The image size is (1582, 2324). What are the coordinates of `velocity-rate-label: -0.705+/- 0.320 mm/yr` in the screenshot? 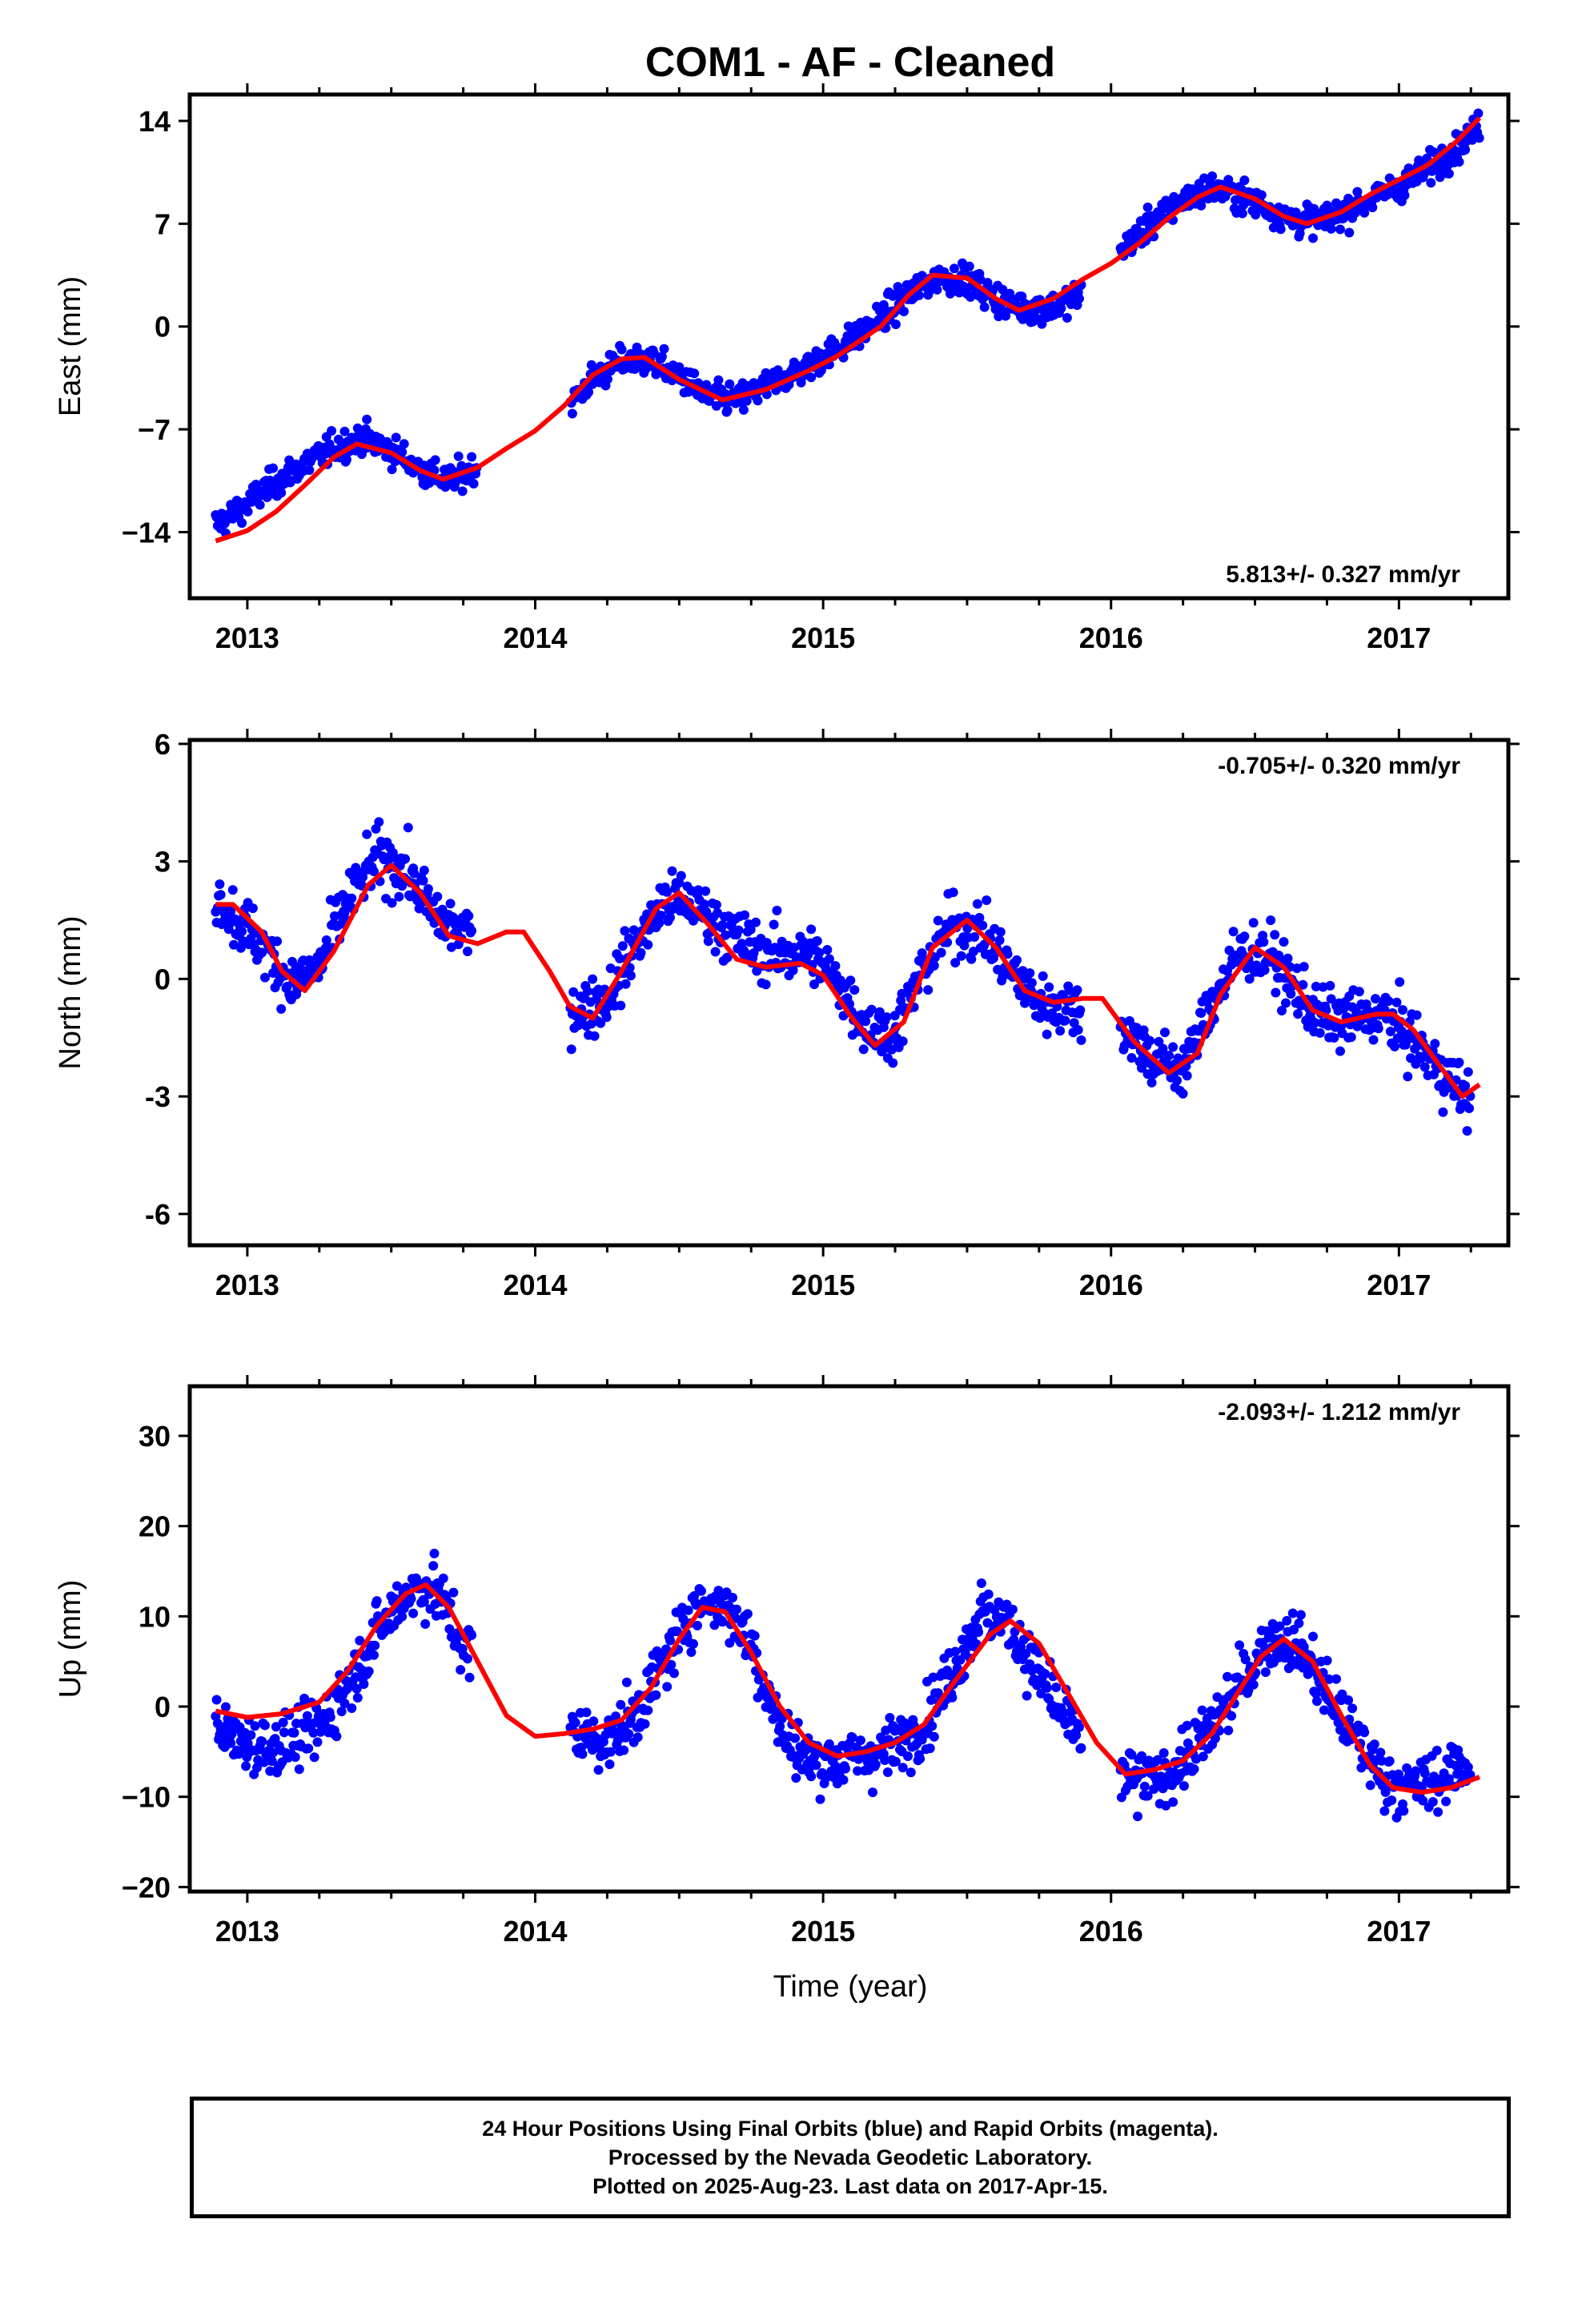 It's located at (1339, 766).